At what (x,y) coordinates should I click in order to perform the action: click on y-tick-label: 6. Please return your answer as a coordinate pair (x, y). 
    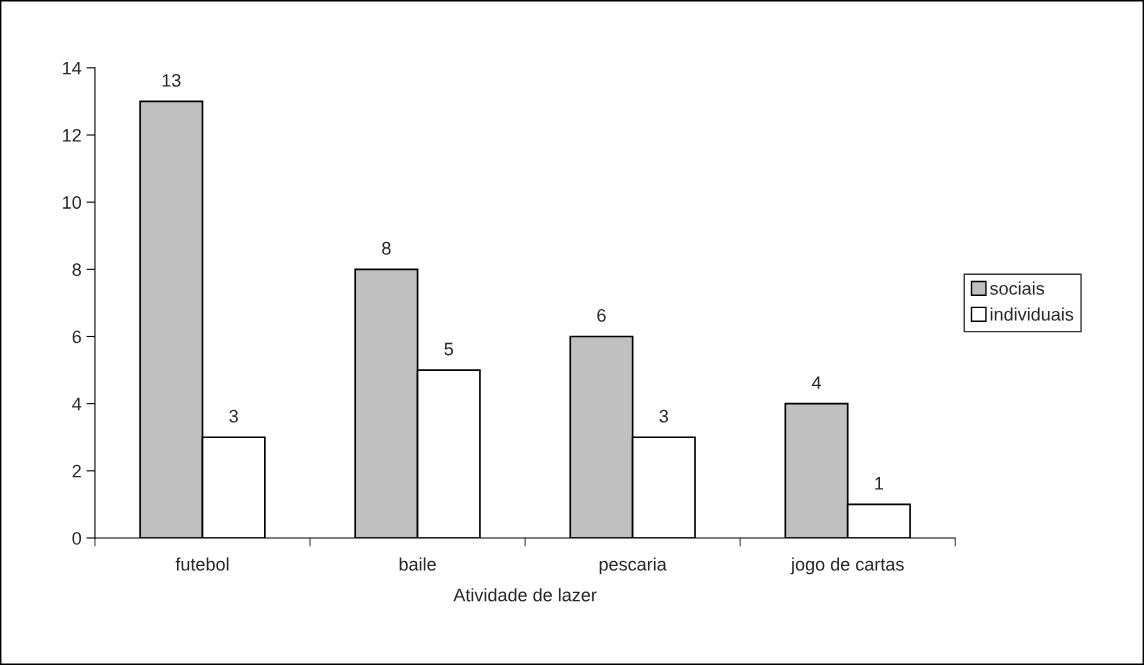
    Looking at the image, I should click on (76, 337).